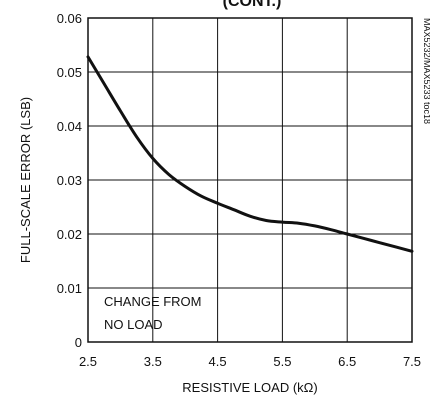 Image resolution: width=430 pixels, height=400 pixels. I want to click on x-tick-label: 2.5, so click(88, 361).